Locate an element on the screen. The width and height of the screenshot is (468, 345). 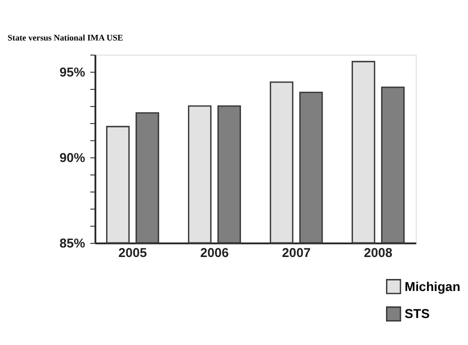
legend-label: STS is located at coordinates (417, 314).